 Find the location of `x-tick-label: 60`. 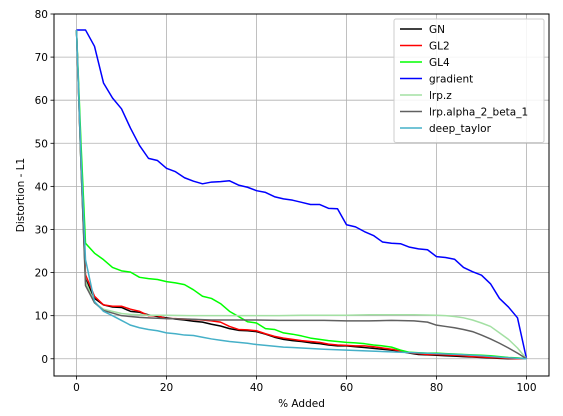

x-tick-label: 60 is located at coordinates (346, 388).